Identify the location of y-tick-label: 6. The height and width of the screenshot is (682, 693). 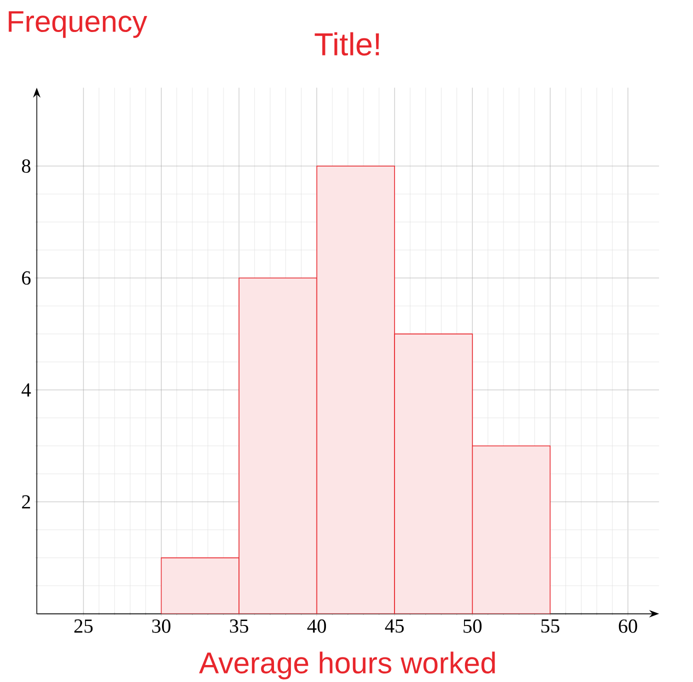
(26, 278).